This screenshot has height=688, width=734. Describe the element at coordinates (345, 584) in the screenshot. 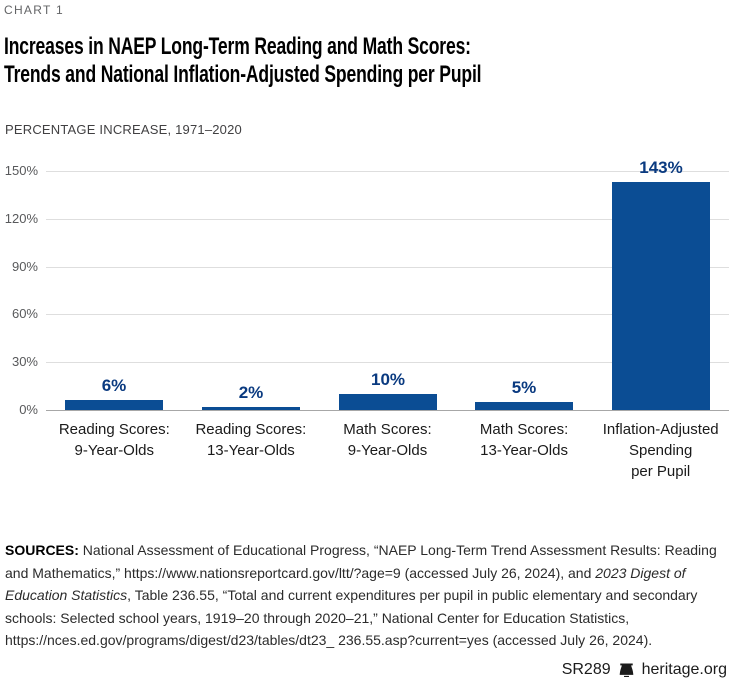

I see `sources-segment-italic: 2023 Digest of Education Statistics` at that location.